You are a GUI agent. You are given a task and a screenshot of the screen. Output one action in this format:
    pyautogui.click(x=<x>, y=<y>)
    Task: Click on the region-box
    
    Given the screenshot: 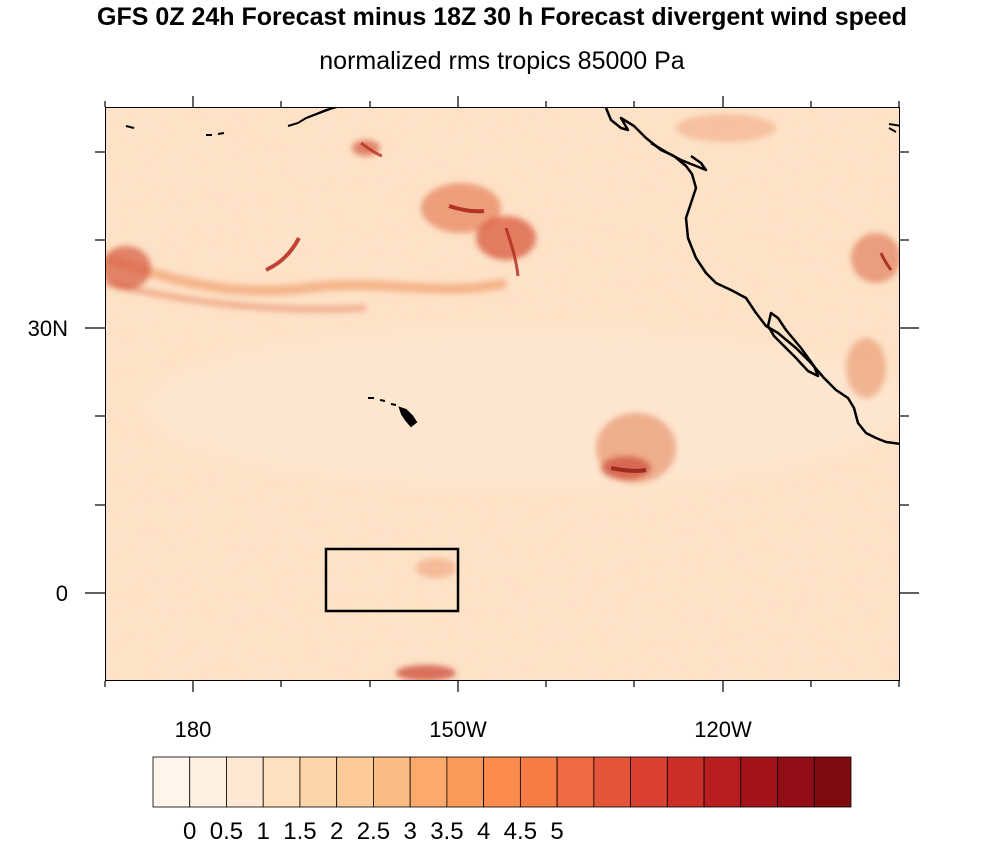 What is the action you would take?
    pyautogui.click(x=392, y=580)
    